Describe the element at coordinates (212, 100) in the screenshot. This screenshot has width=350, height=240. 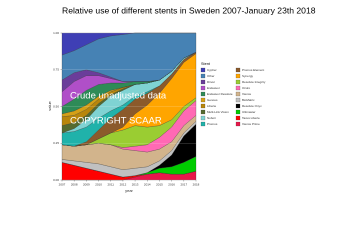
I see `legend-label: Genous` at that location.